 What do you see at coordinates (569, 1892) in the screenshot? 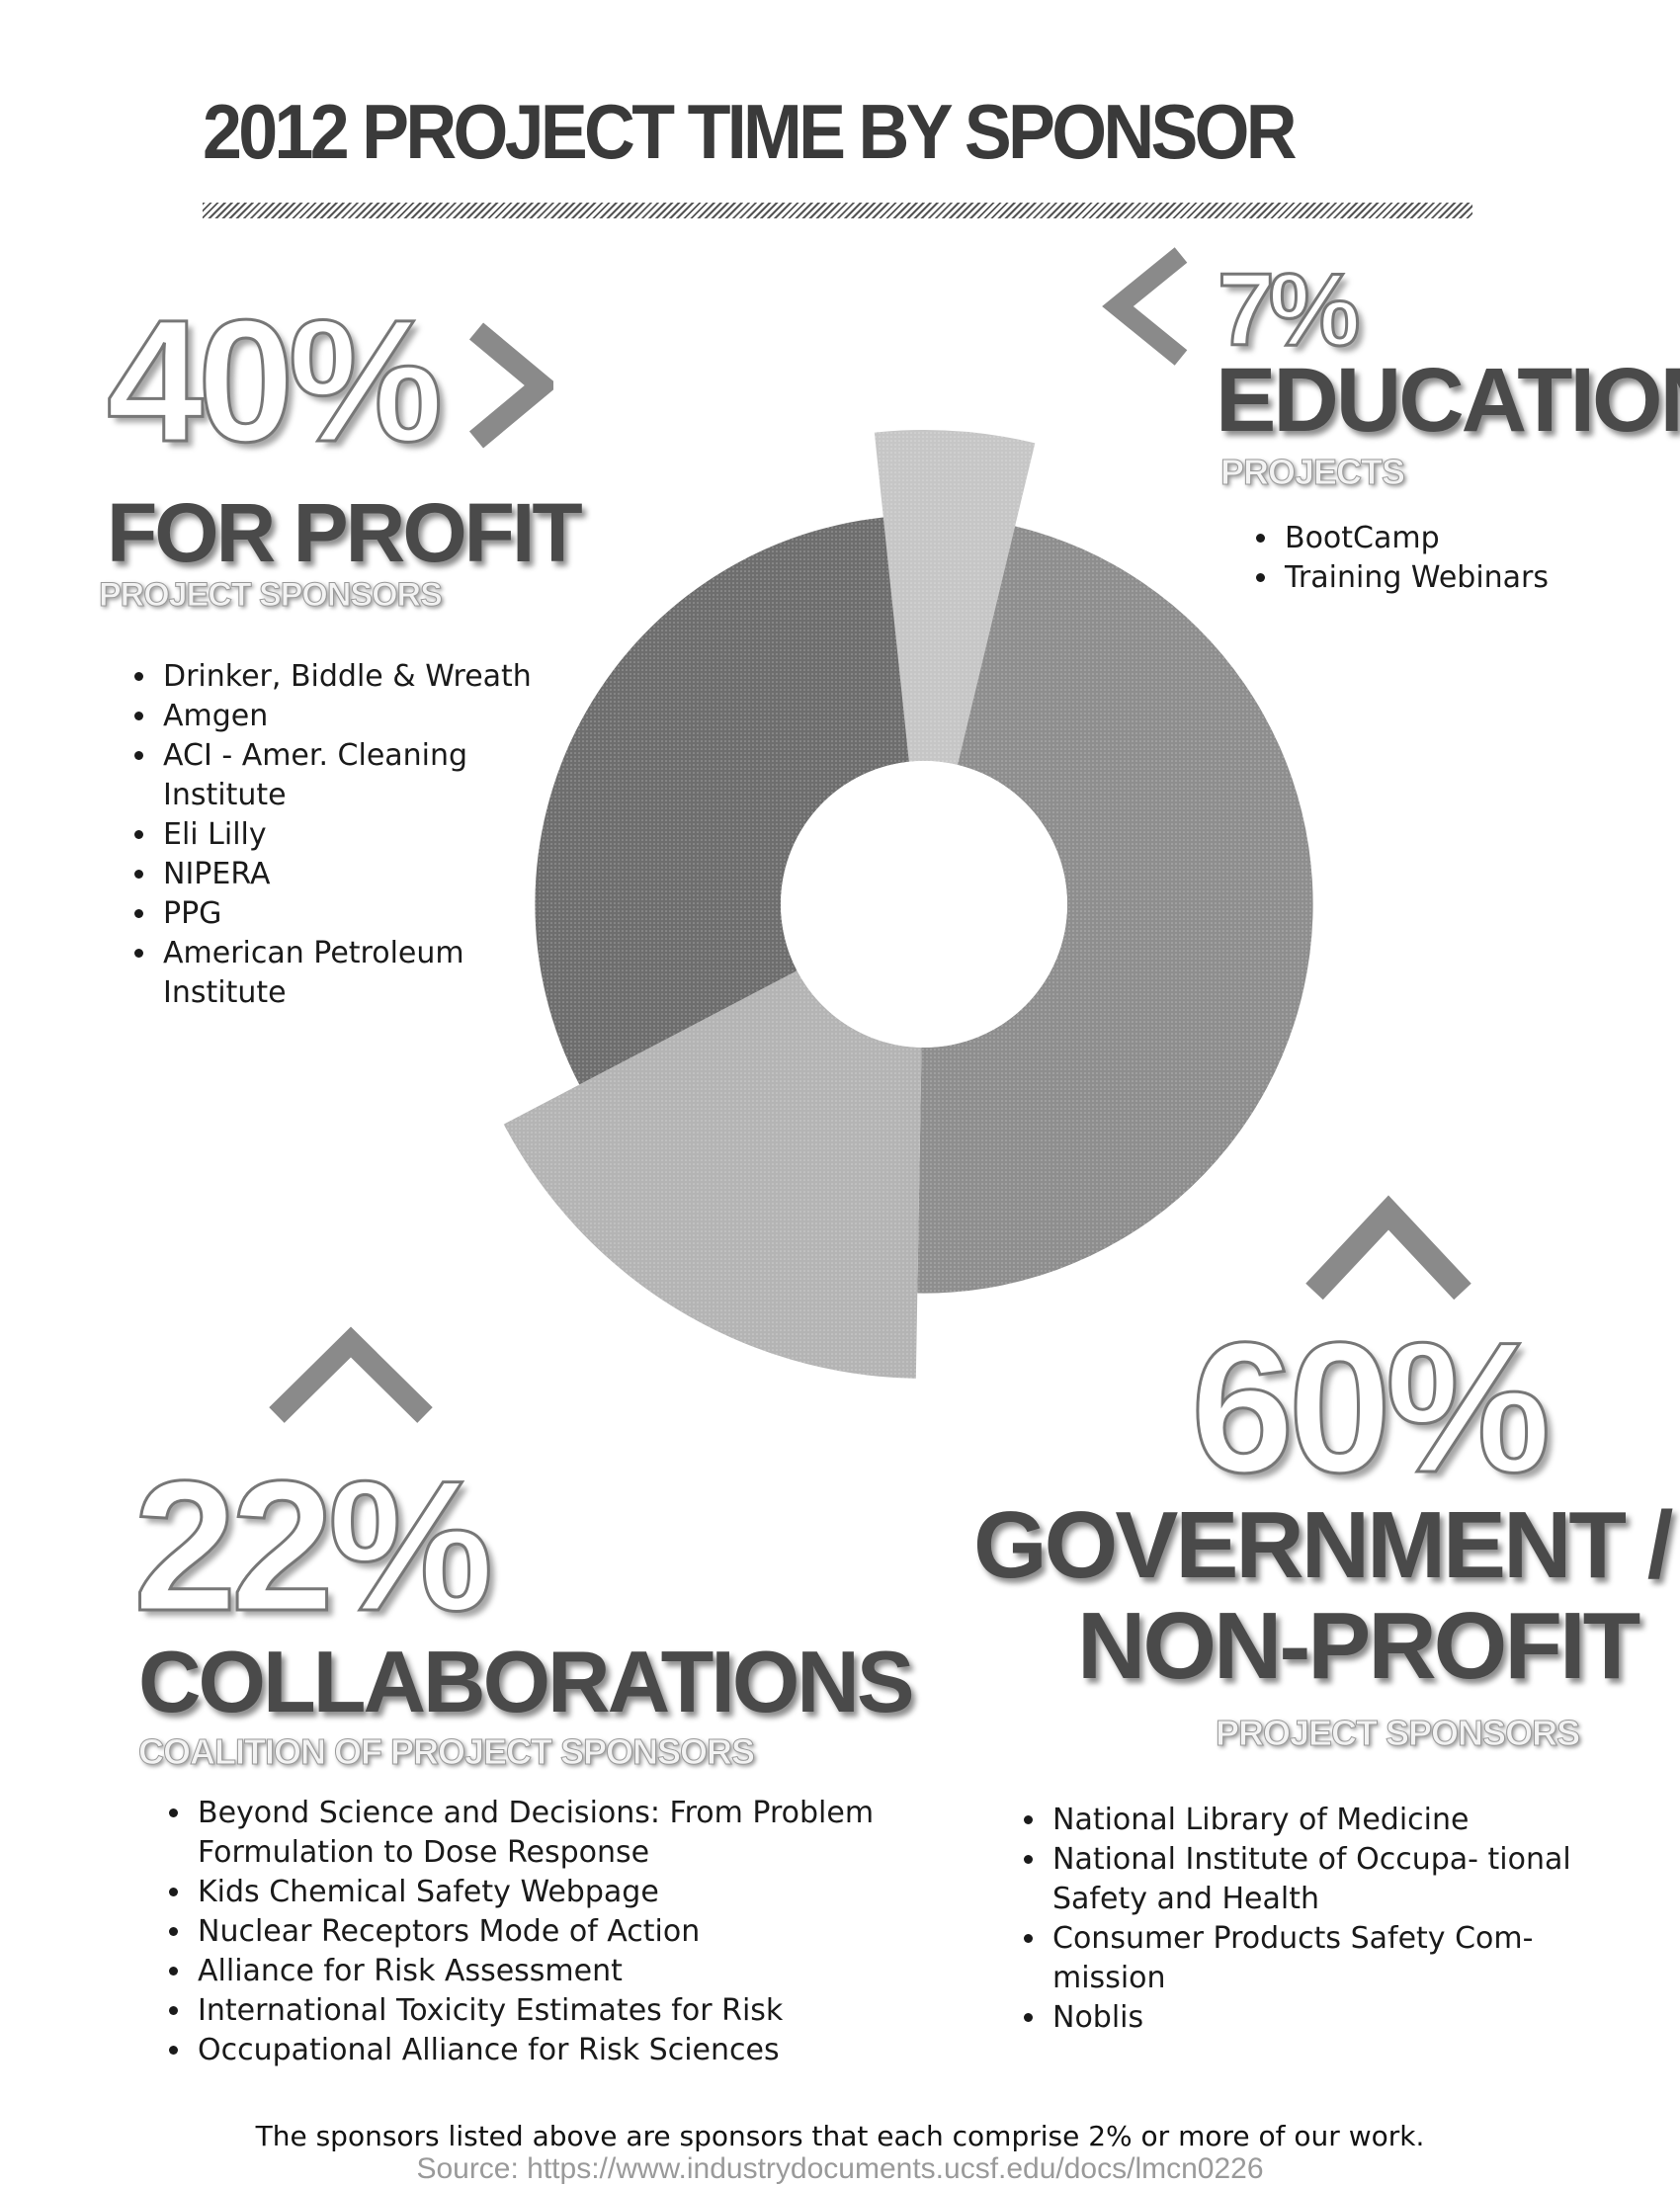
I see `list-item: Kids Chemical Safety Webpage` at bounding box center [569, 1892].